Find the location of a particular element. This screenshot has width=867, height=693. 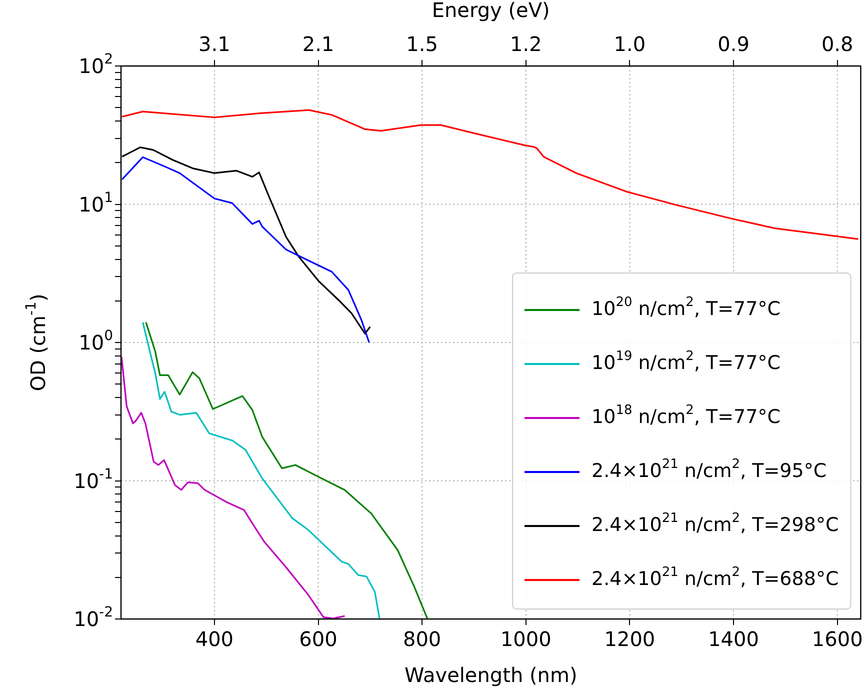

x-tick-label: 1600 is located at coordinates (837, 639).